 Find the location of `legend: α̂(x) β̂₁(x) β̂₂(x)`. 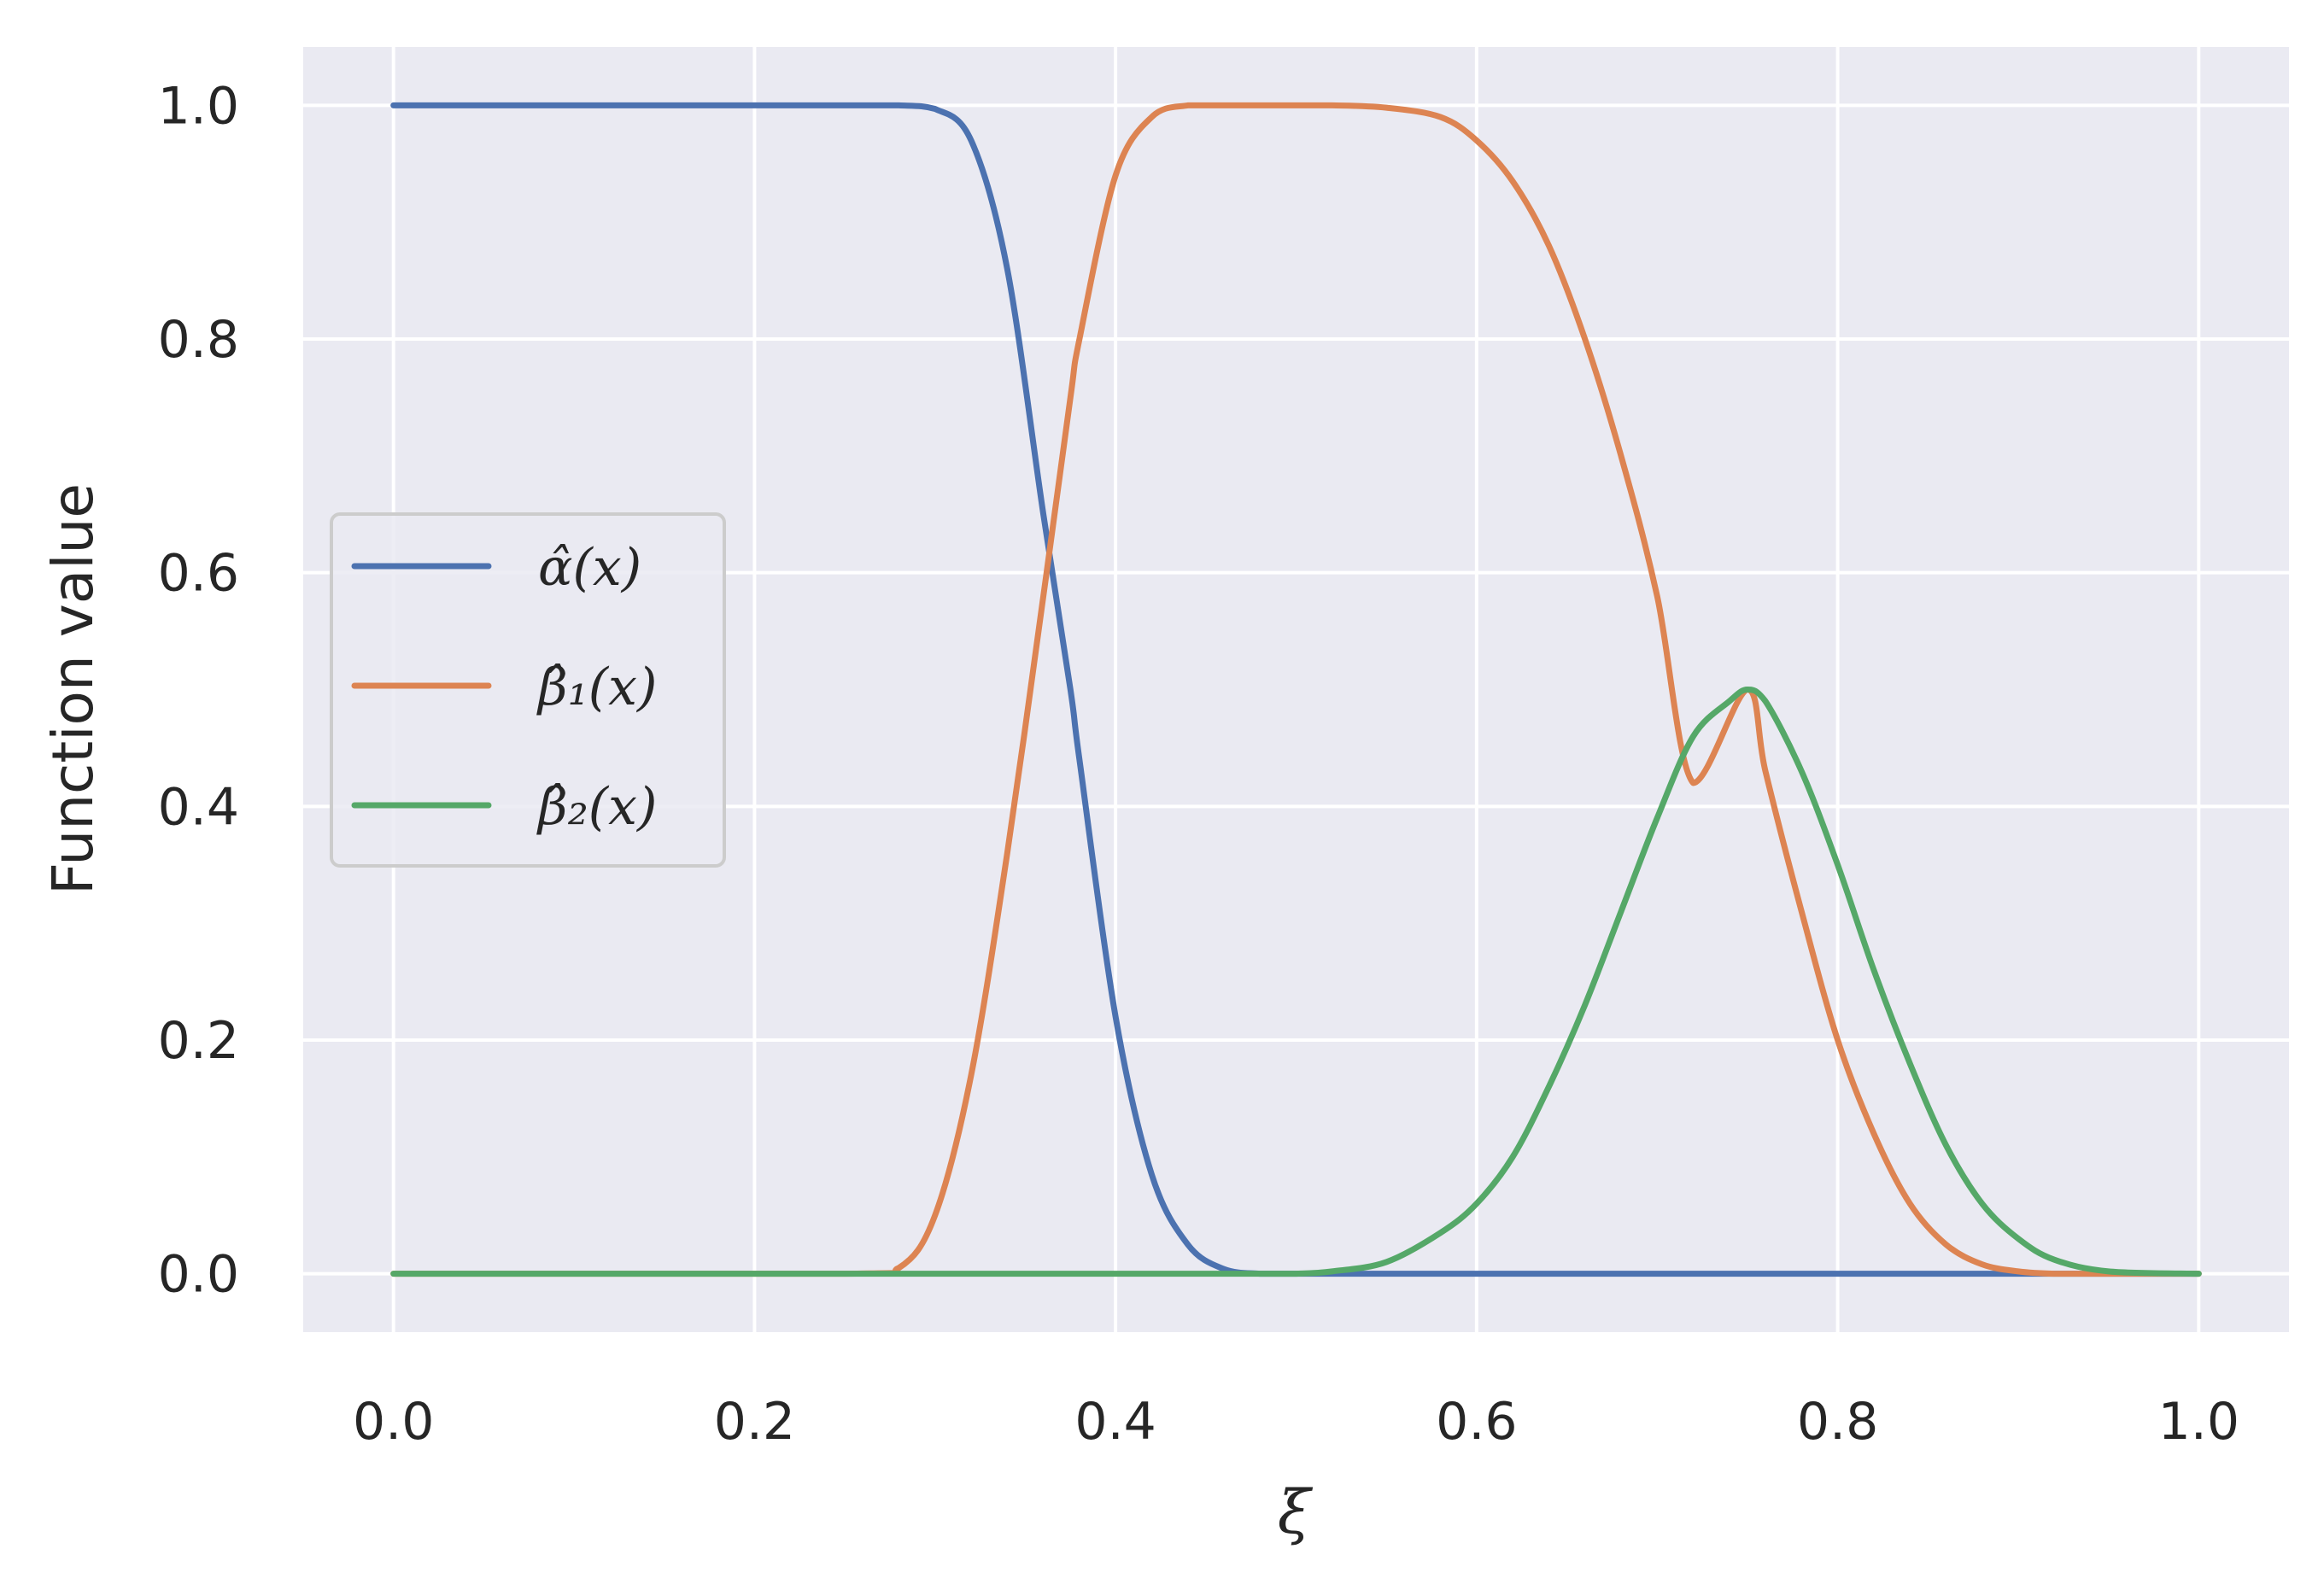

legend: α̂(x) β̂₁(x) β̂₂(x) is located at coordinates (528, 690).